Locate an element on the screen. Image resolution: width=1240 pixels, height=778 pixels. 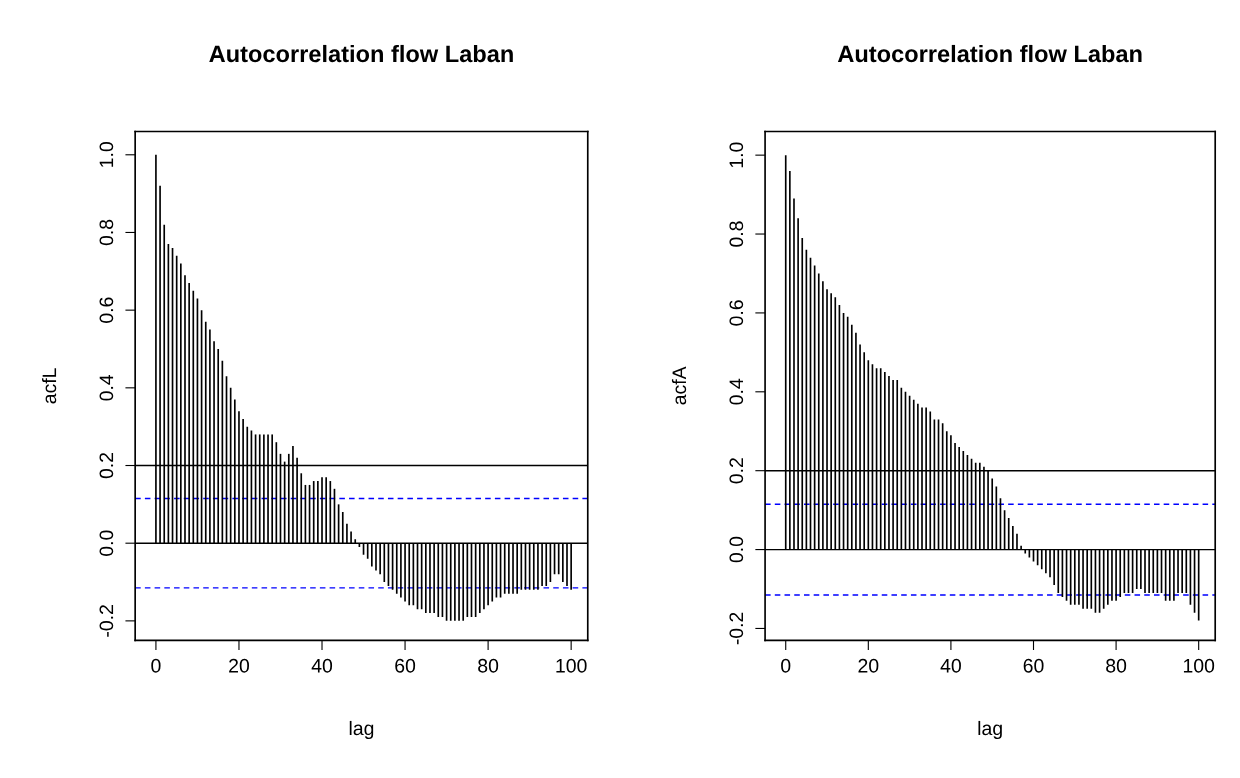
y-axis-title: acfL is located at coordinates (49, 386).